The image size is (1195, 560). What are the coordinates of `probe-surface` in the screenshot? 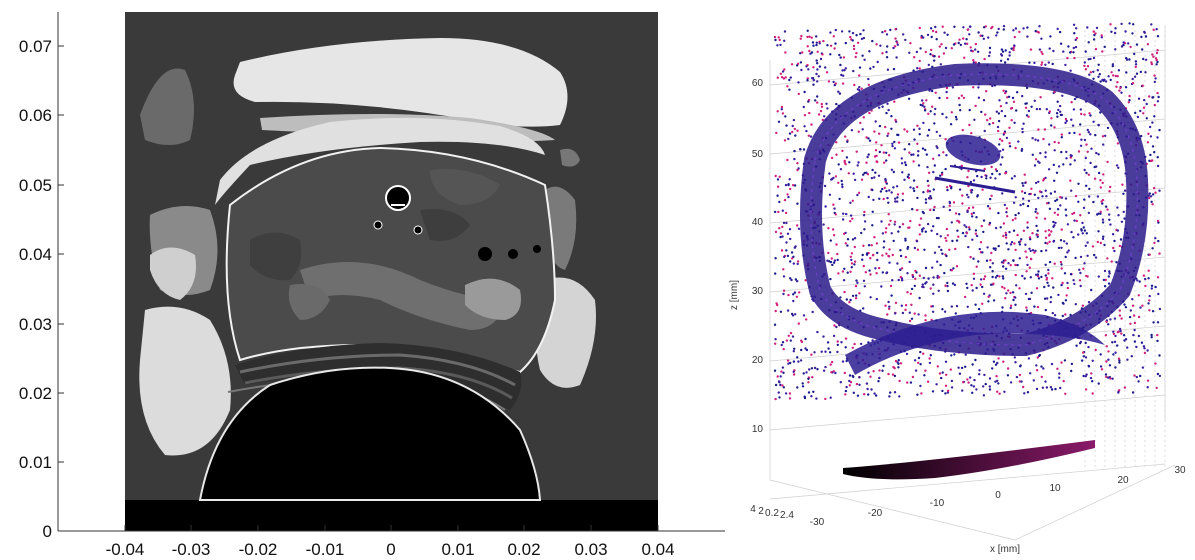 It's located at (969, 460).